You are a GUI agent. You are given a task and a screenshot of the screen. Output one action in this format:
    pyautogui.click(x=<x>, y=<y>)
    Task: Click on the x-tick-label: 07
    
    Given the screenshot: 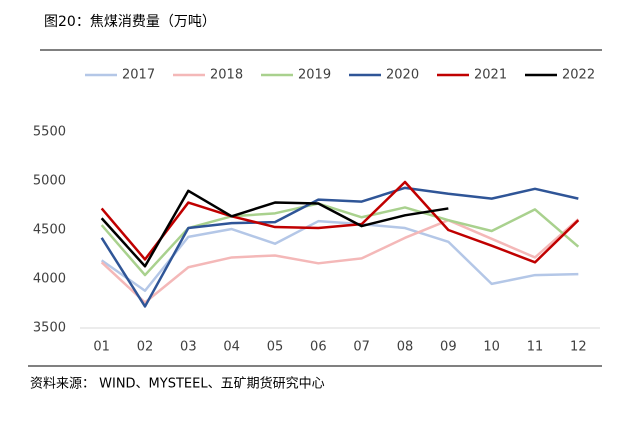 What is the action you would take?
    pyautogui.click(x=361, y=347)
    